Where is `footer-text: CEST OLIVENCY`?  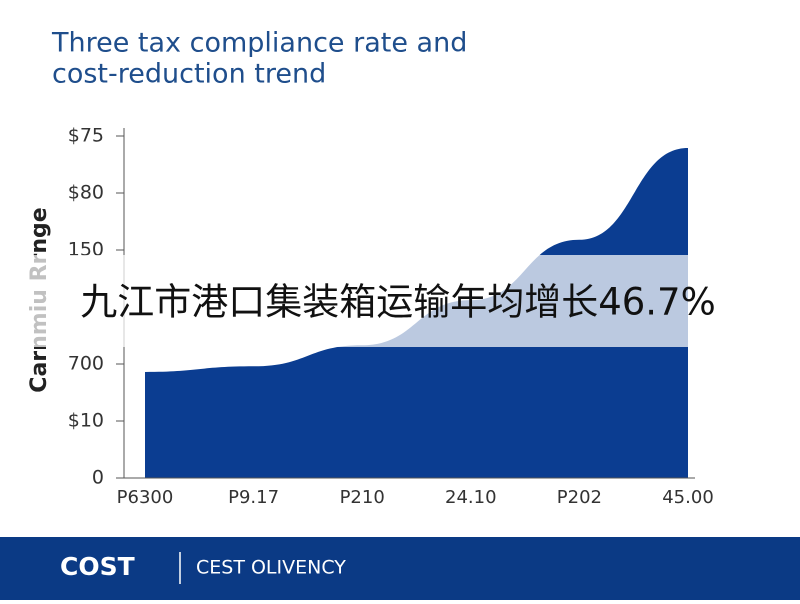 footer-text: CEST OLIVENCY is located at coordinates (271, 568).